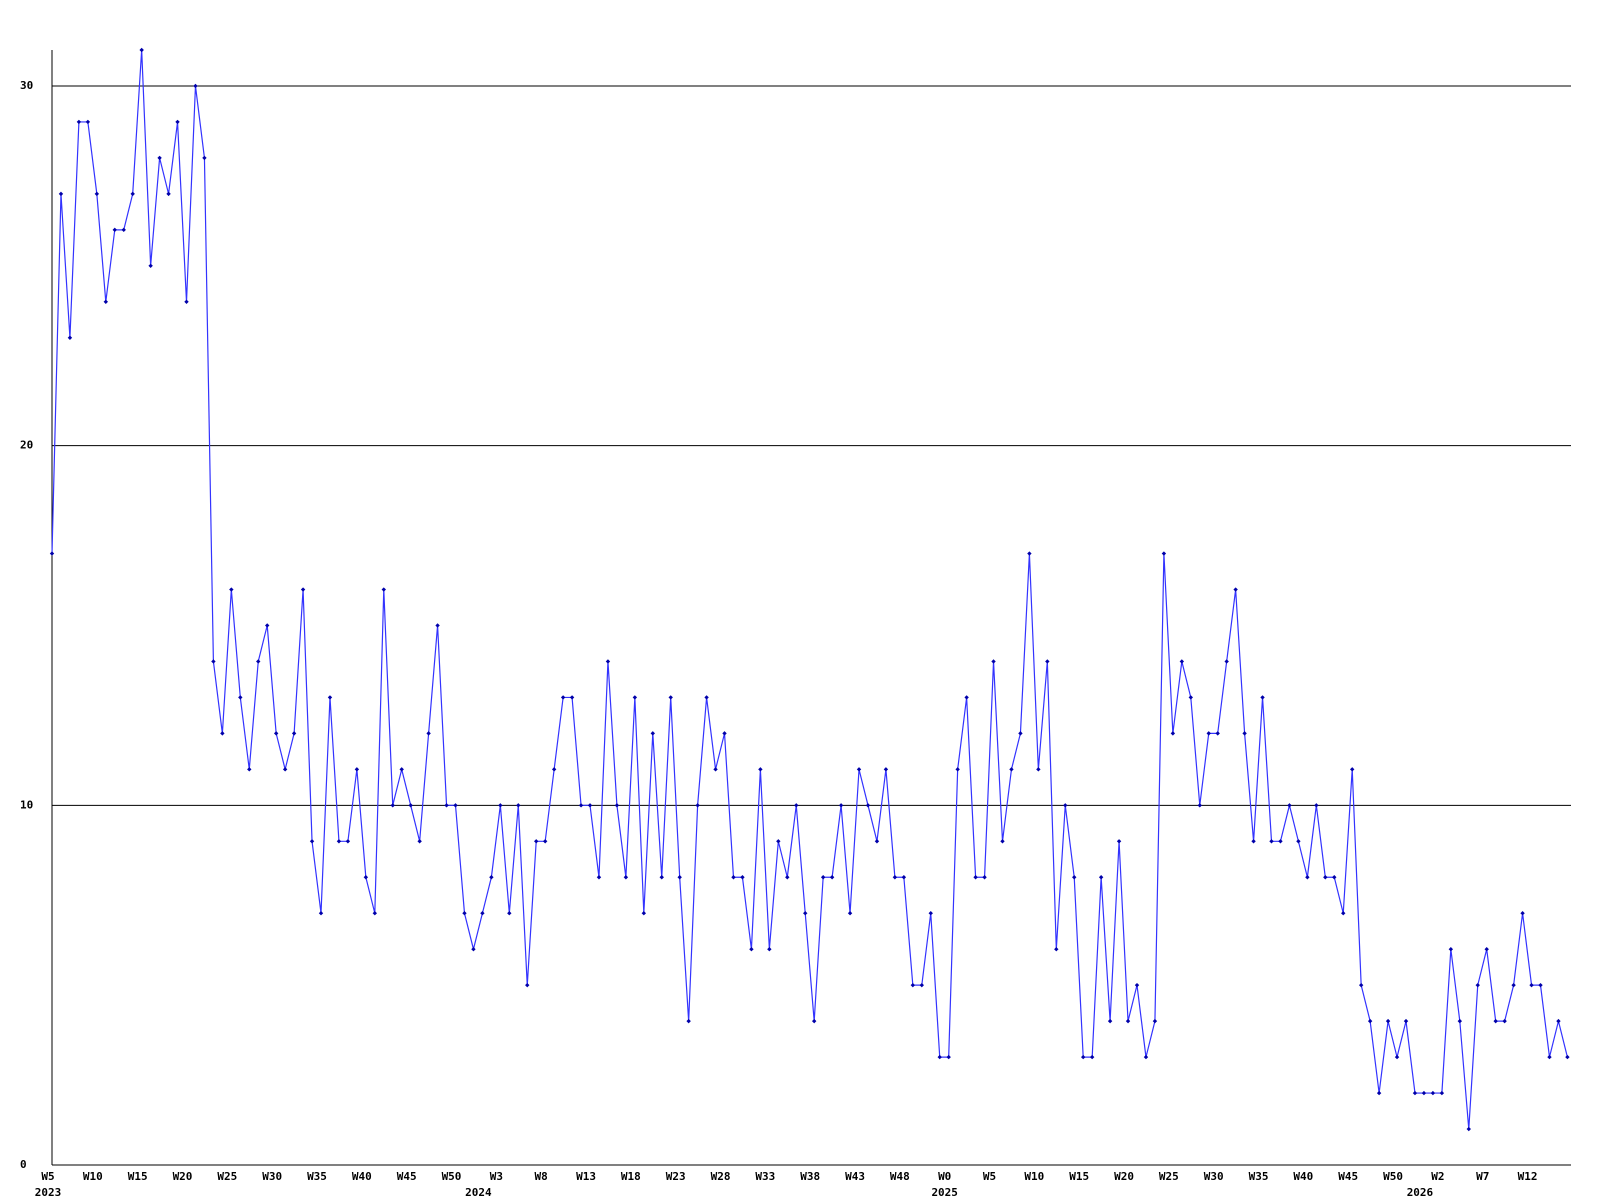 The height and width of the screenshot is (1200, 1600). I want to click on x-tick-label: W13, so click(586, 1176).